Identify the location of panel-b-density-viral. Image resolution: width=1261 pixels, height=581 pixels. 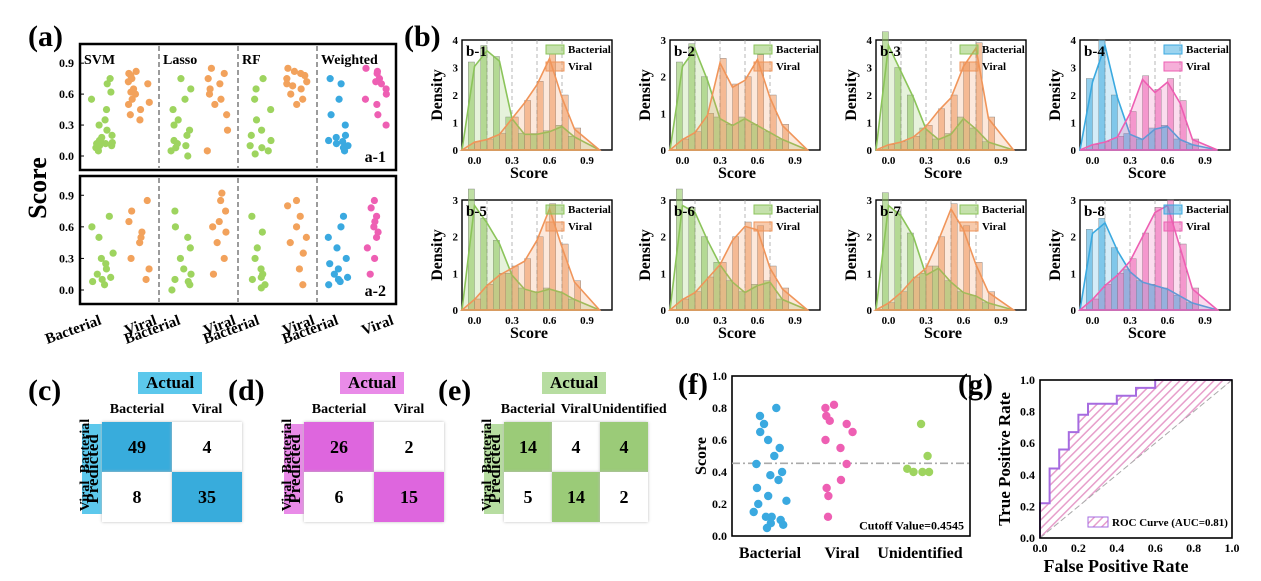
(945, 98).